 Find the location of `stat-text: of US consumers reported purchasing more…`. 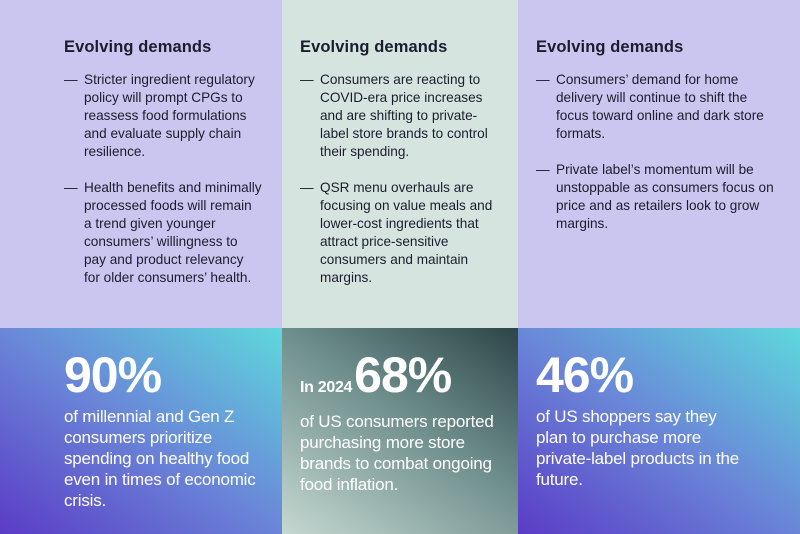

stat-text: of US consumers reported purchasing more… is located at coordinates (397, 453).